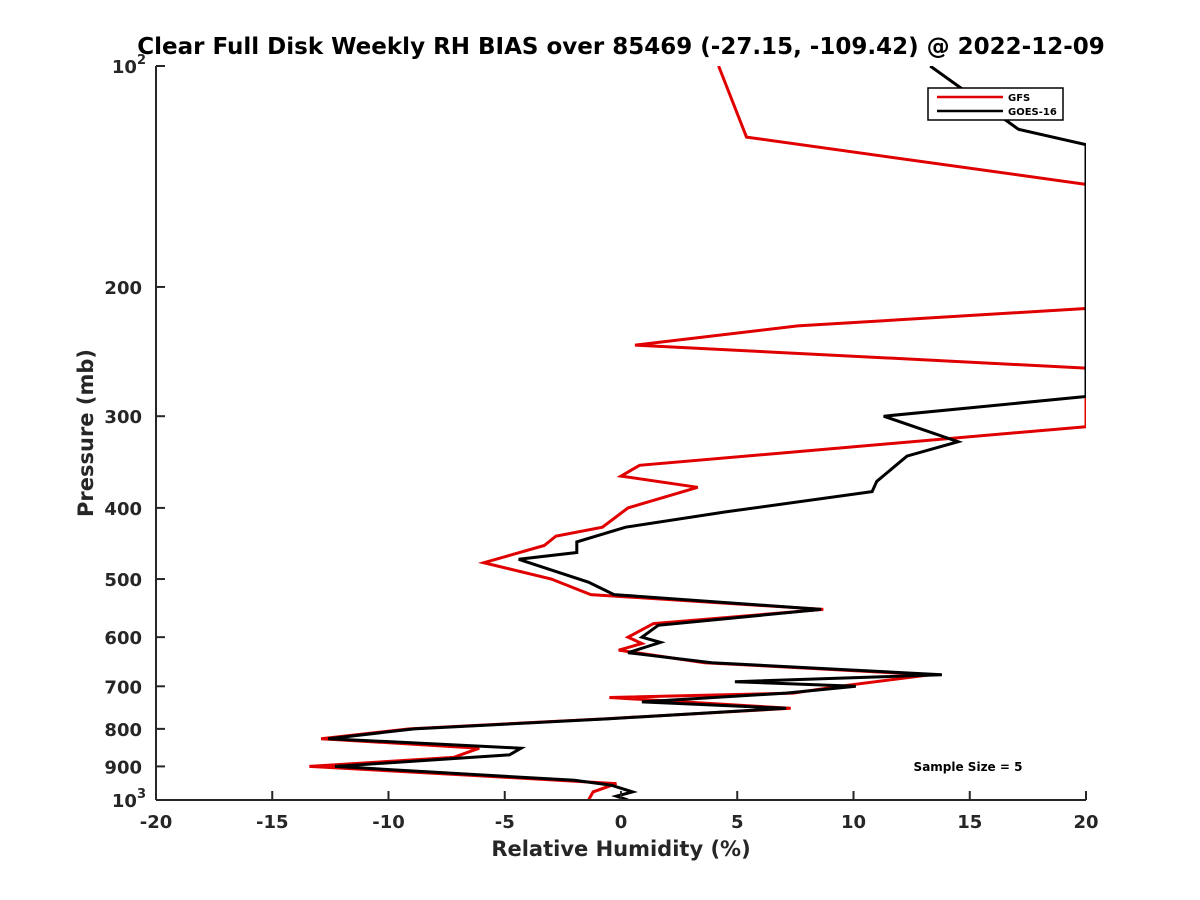 This screenshot has width=1200, height=900. Describe the element at coordinates (1019, 98) in the screenshot. I see `legend-label-gfs: GFS` at that location.